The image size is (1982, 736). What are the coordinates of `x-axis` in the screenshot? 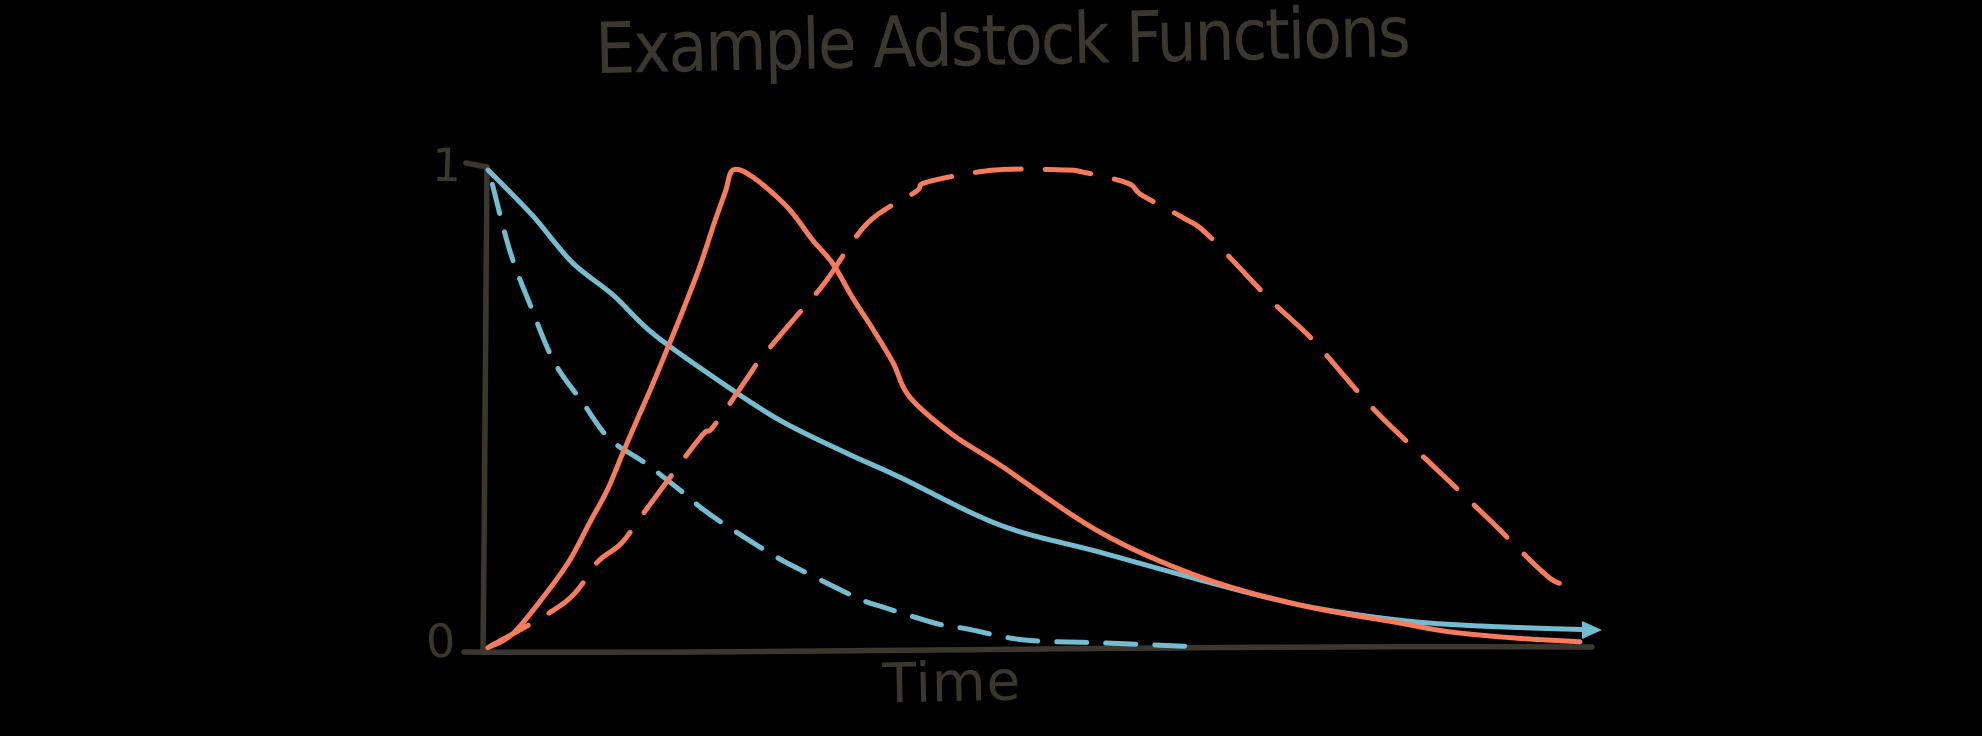 It's located at (1028, 649).